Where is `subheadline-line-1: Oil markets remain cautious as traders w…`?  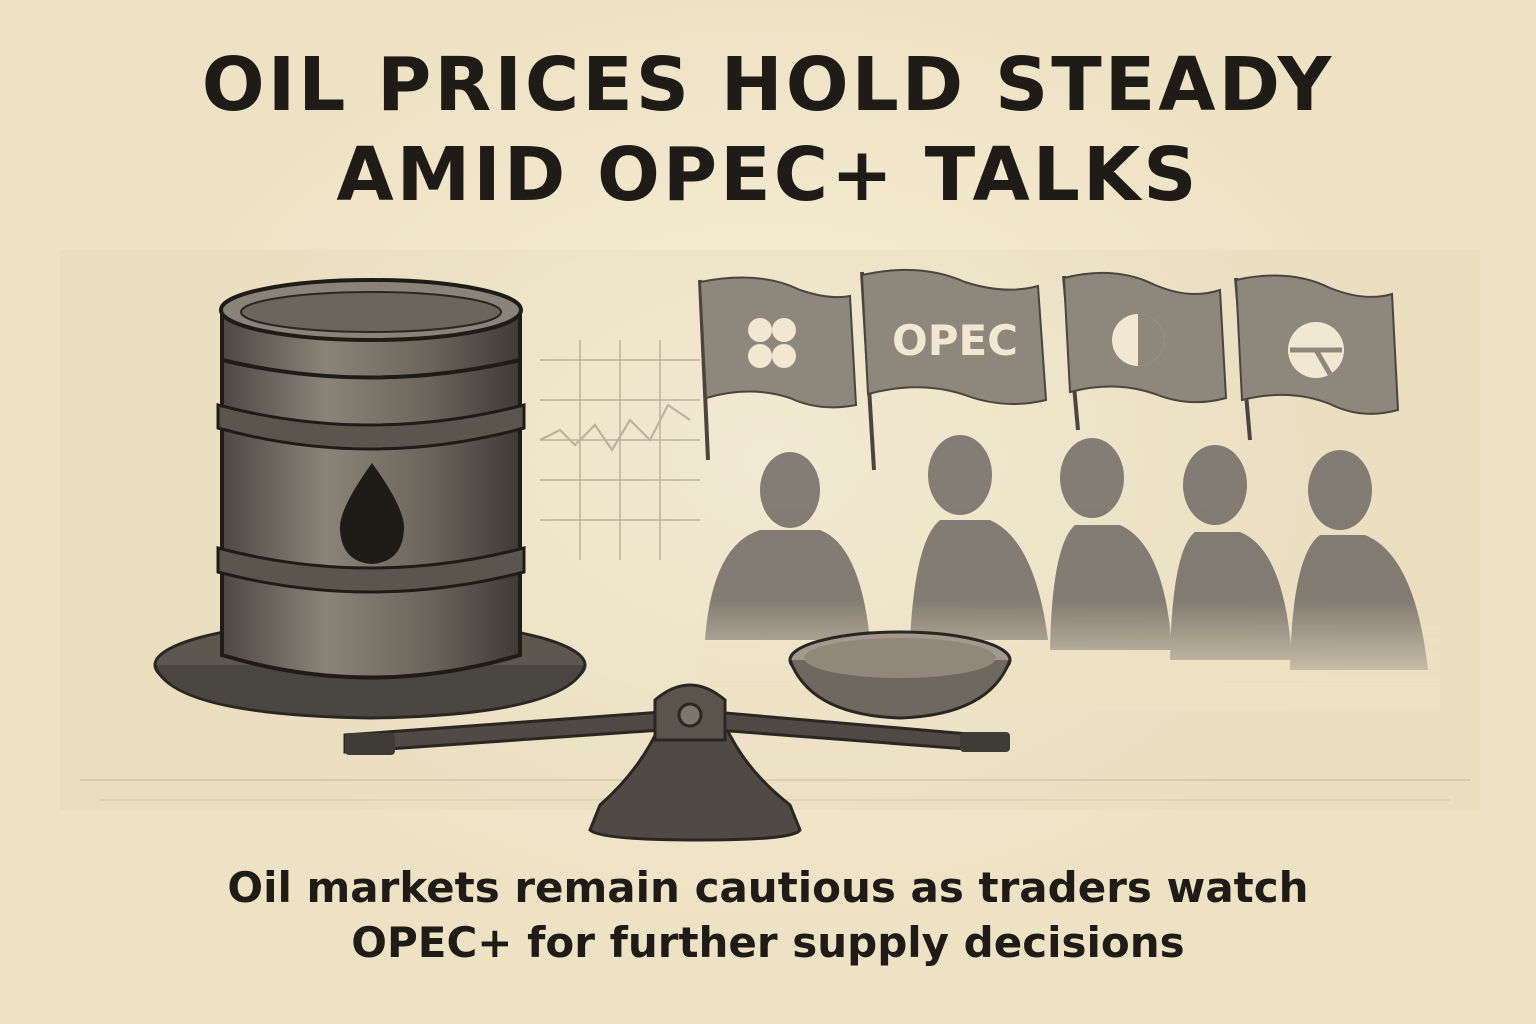
subheadline-line-1: Oil markets remain cautious as traders w… is located at coordinates (768, 887).